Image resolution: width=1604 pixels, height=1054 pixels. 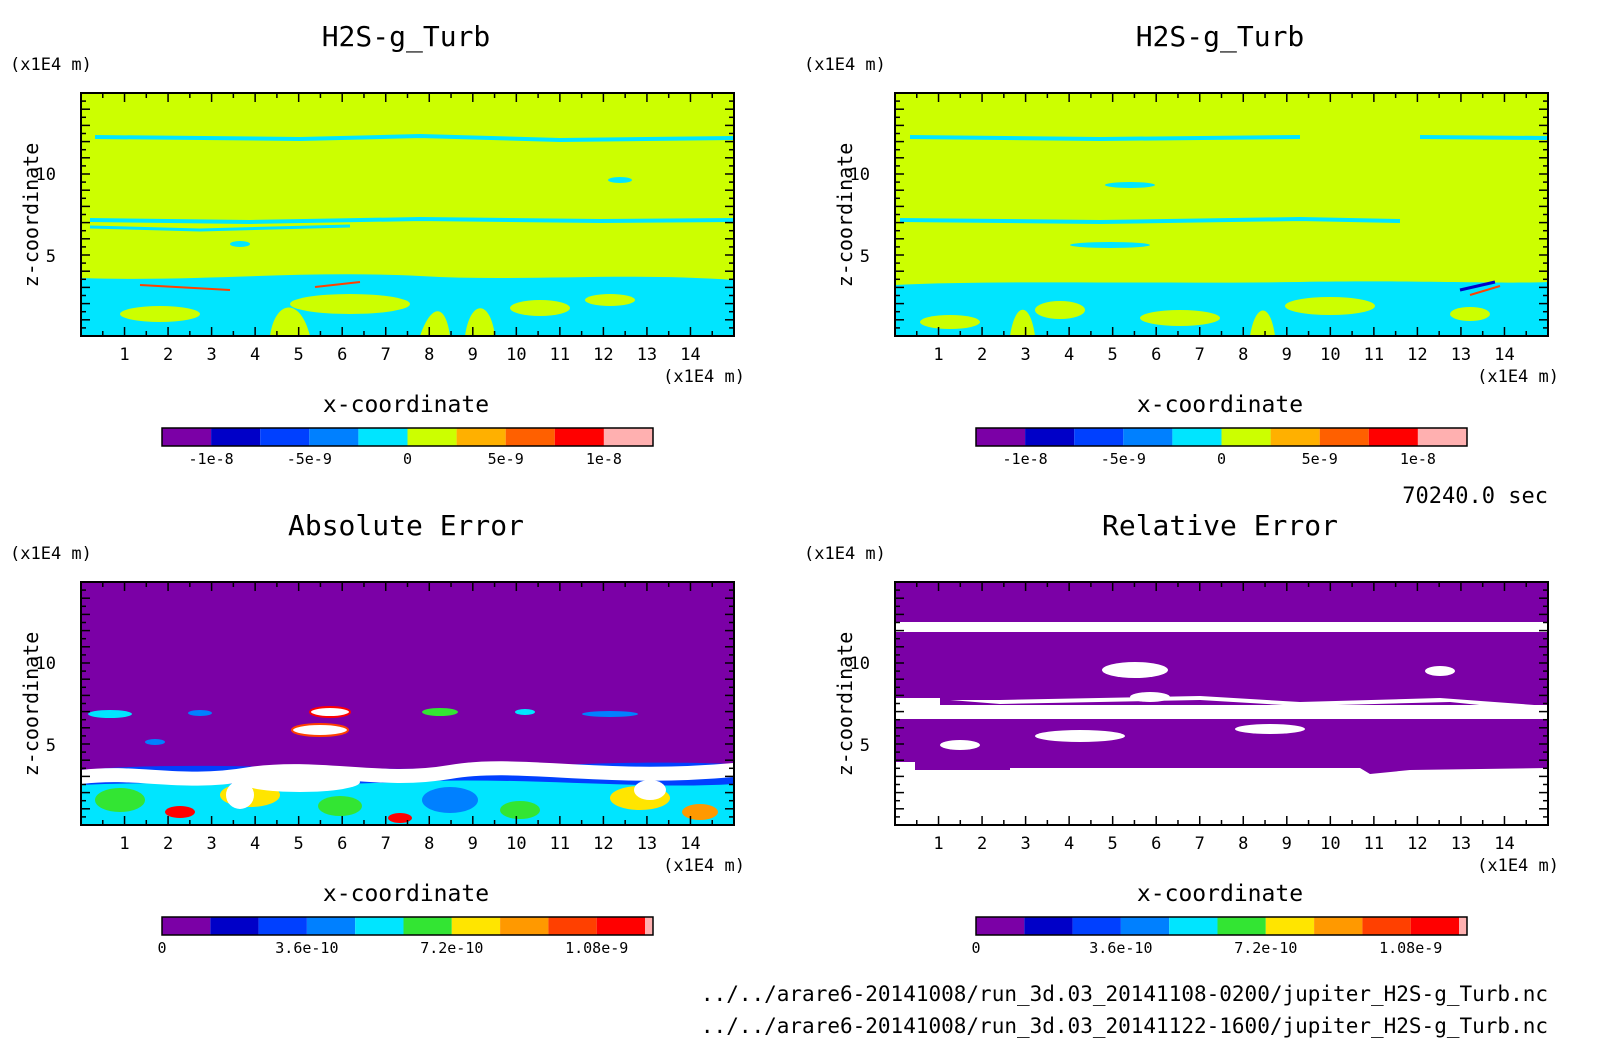 I want to click on time-label: 70240.0 sec, so click(x=1475, y=496).